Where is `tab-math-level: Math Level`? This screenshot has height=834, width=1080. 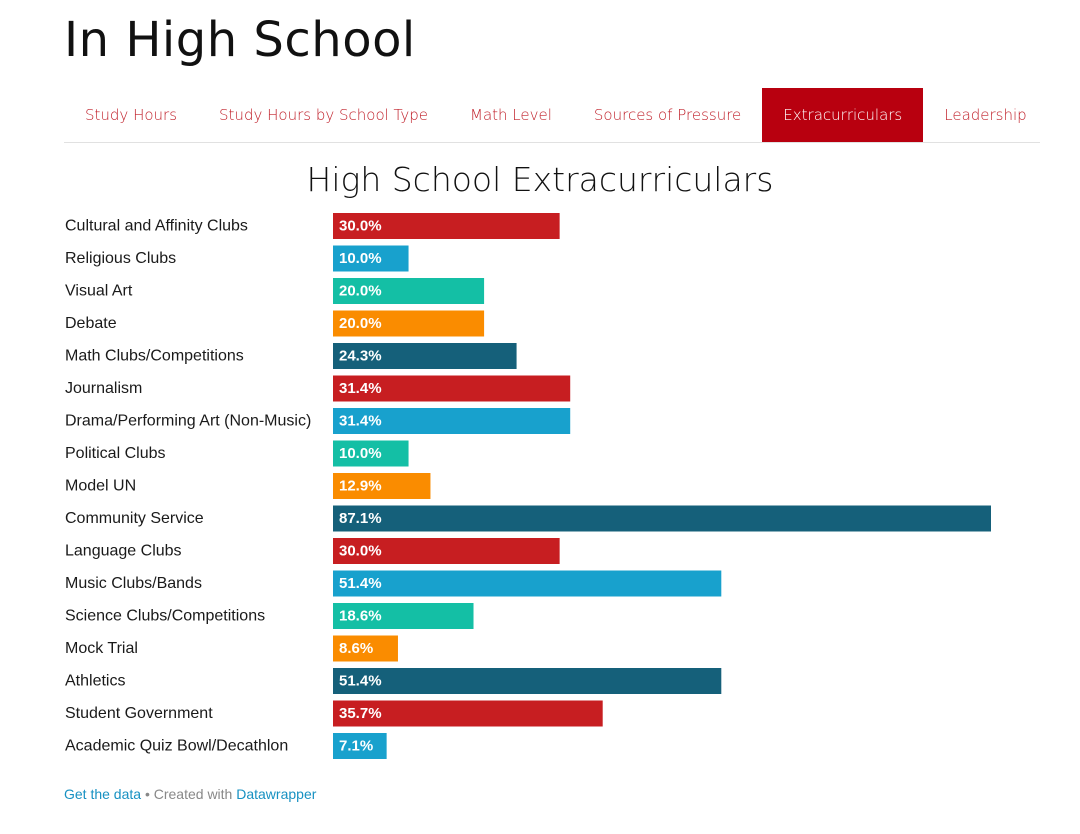 tab-math-level: Math Level is located at coordinates (511, 115).